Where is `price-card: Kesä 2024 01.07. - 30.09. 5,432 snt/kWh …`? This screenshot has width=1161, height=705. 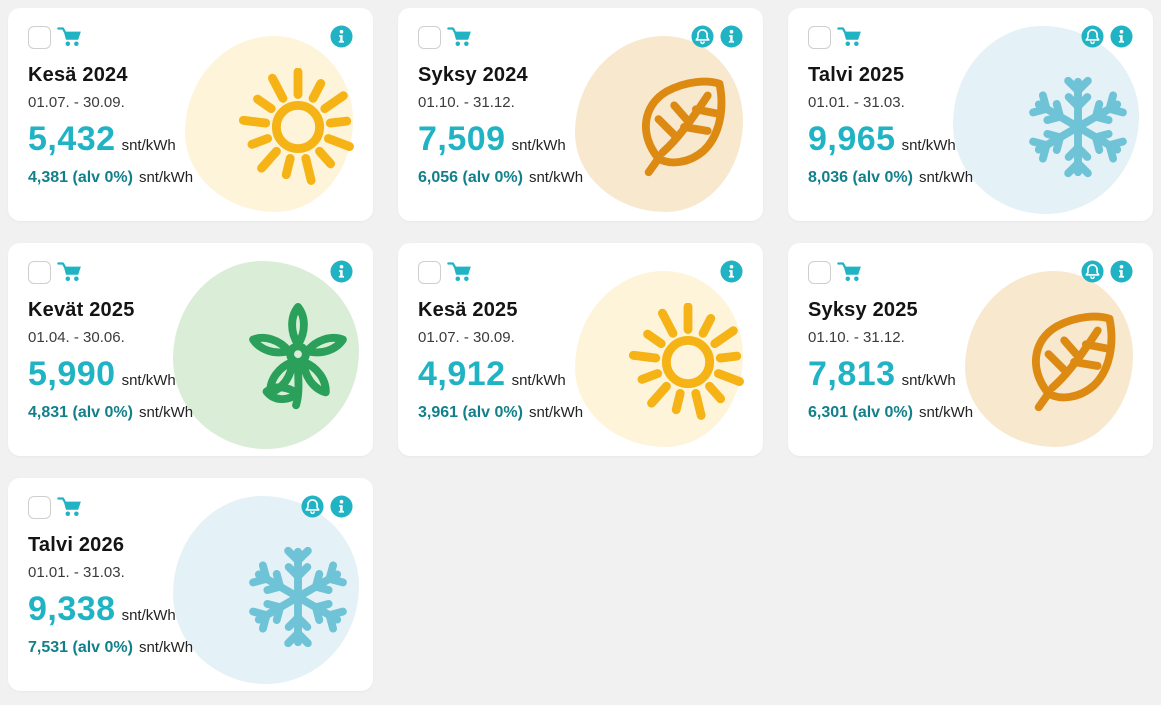 price-card: Kesä 2024 01.07. - 30.09. 5,432 snt/kWh … is located at coordinates (190, 114).